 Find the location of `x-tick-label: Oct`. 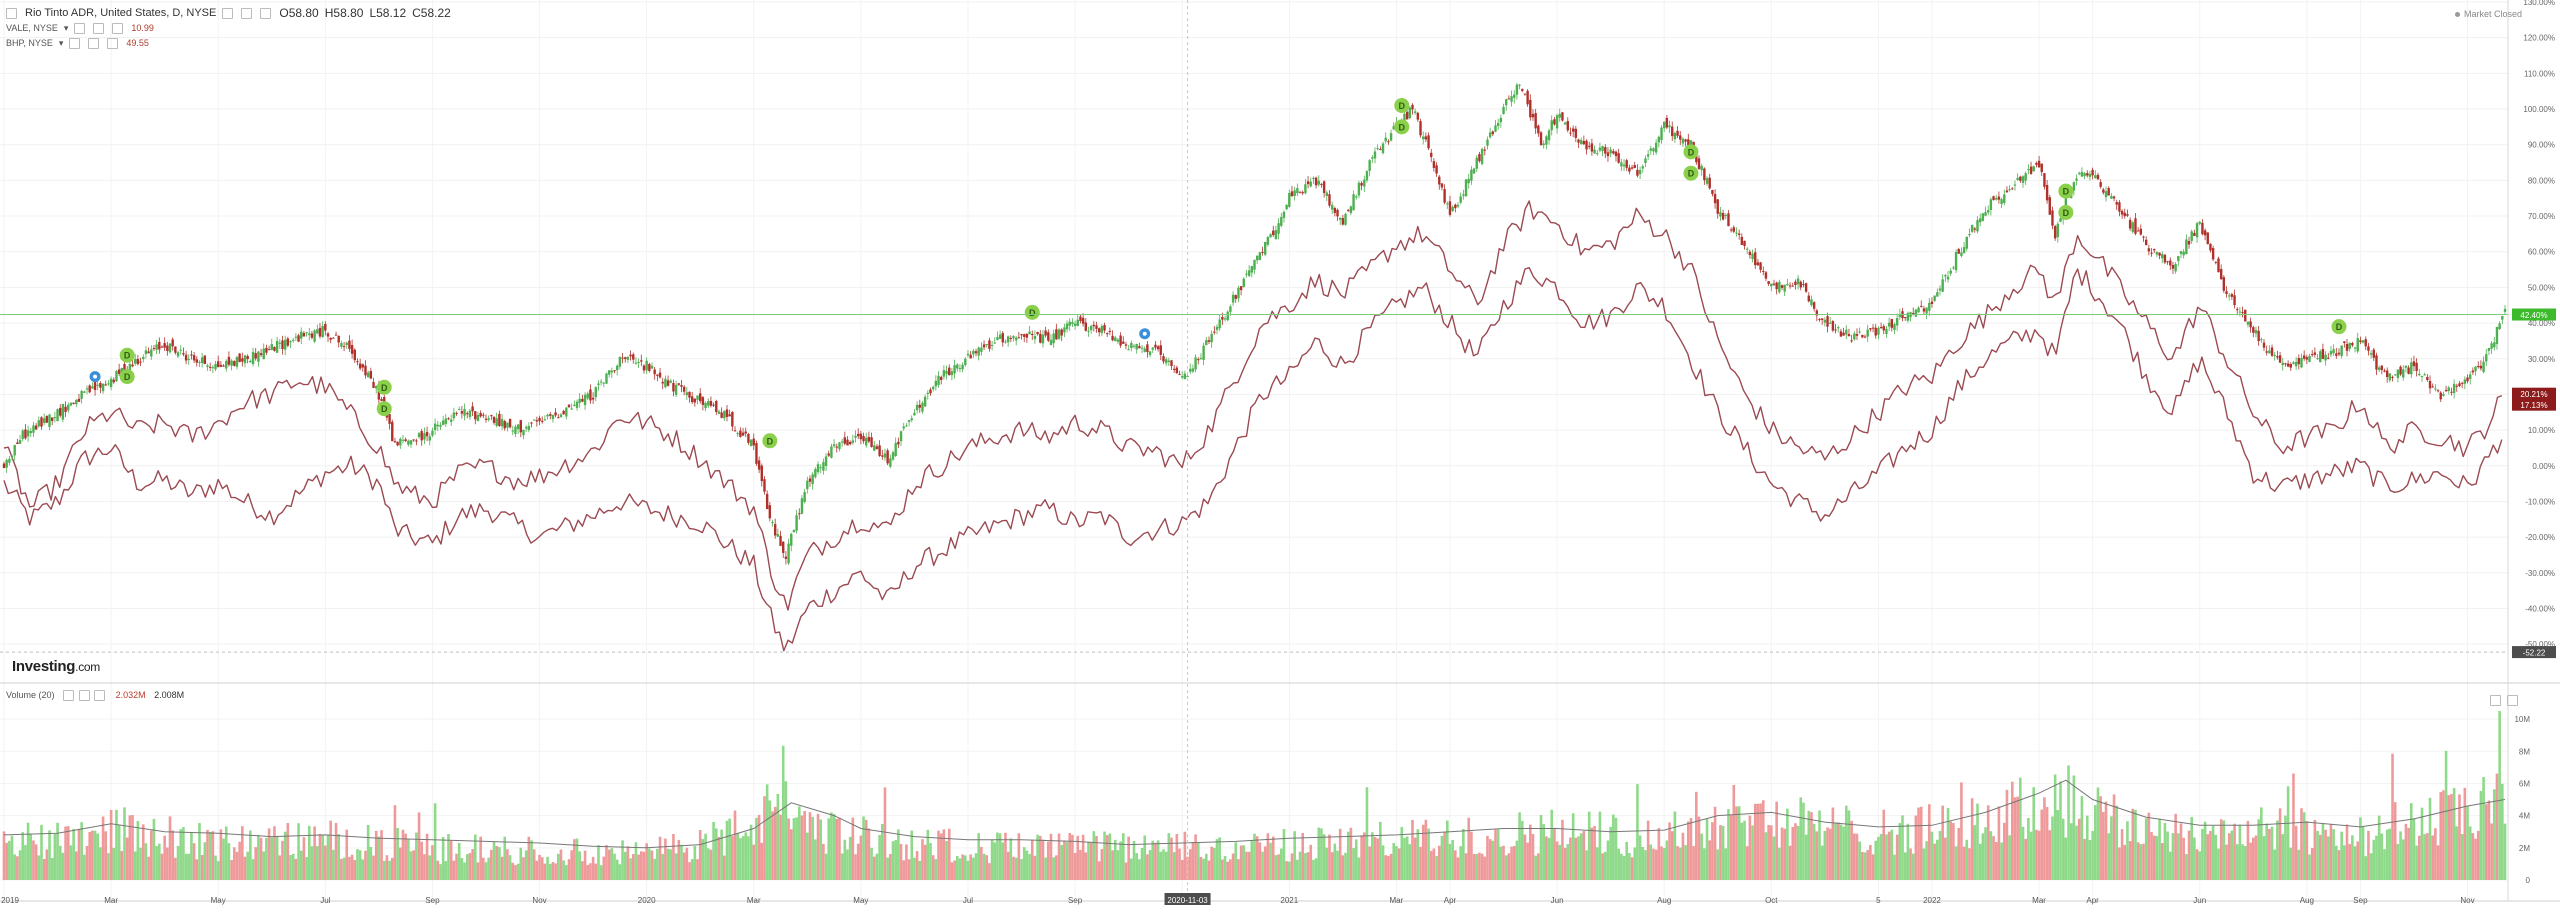

x-tick-label: Oct is located at coordinates (1771, 900).